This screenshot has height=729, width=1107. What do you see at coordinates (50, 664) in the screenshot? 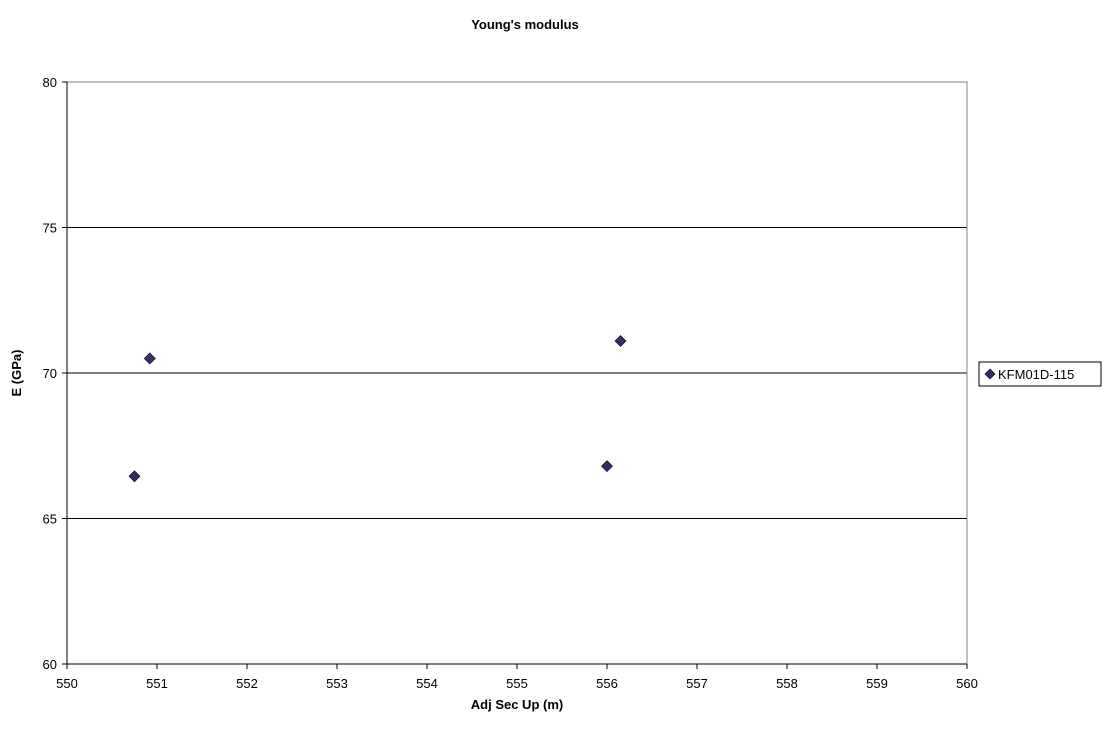
I see `y-tick-label: 60` at bounding box center [50, 664].